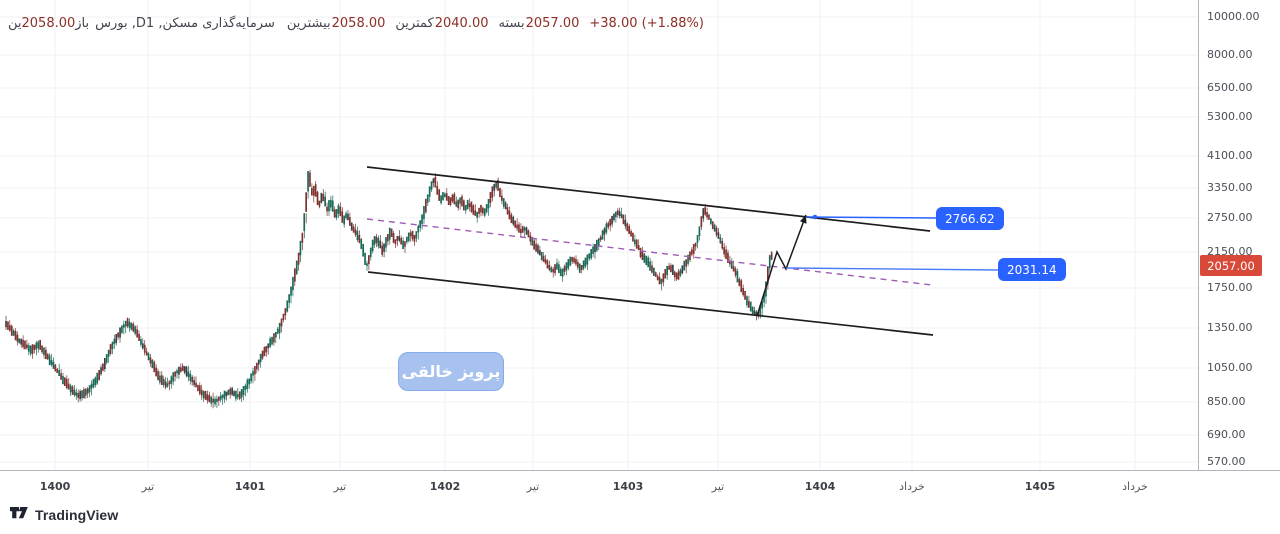 This screenshot has height=534, width=1280. I want to click on legend-cut-fragment: ین, so click(15, 23).